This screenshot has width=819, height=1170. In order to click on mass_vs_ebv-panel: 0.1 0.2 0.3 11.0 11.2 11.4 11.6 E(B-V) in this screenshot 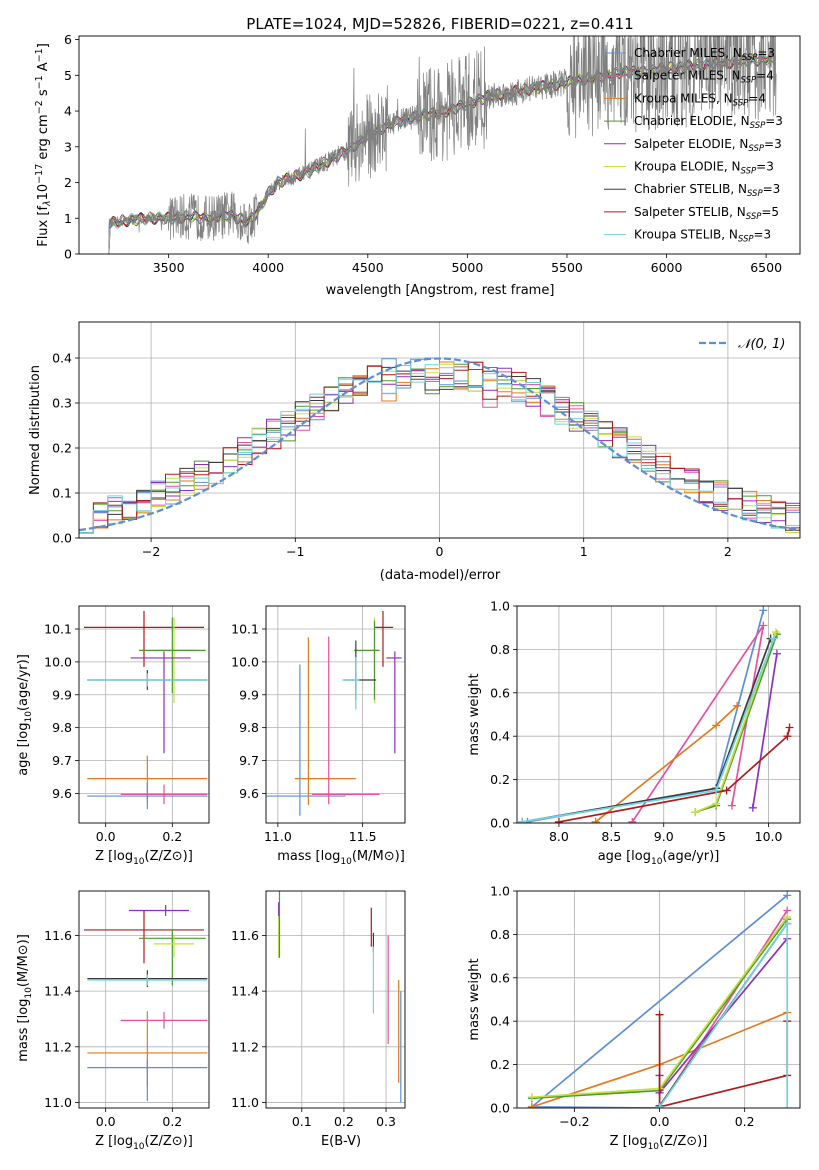, I will do `click(318, 1019)`.